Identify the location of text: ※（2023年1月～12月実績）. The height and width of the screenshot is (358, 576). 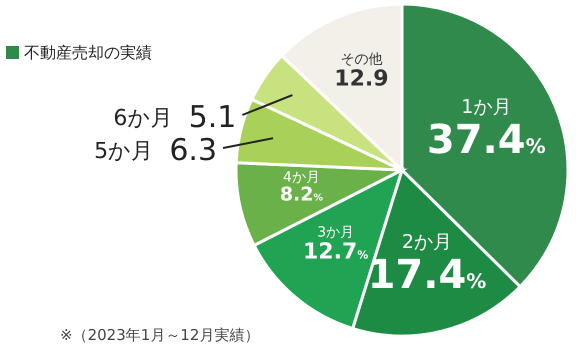
(160, 335).